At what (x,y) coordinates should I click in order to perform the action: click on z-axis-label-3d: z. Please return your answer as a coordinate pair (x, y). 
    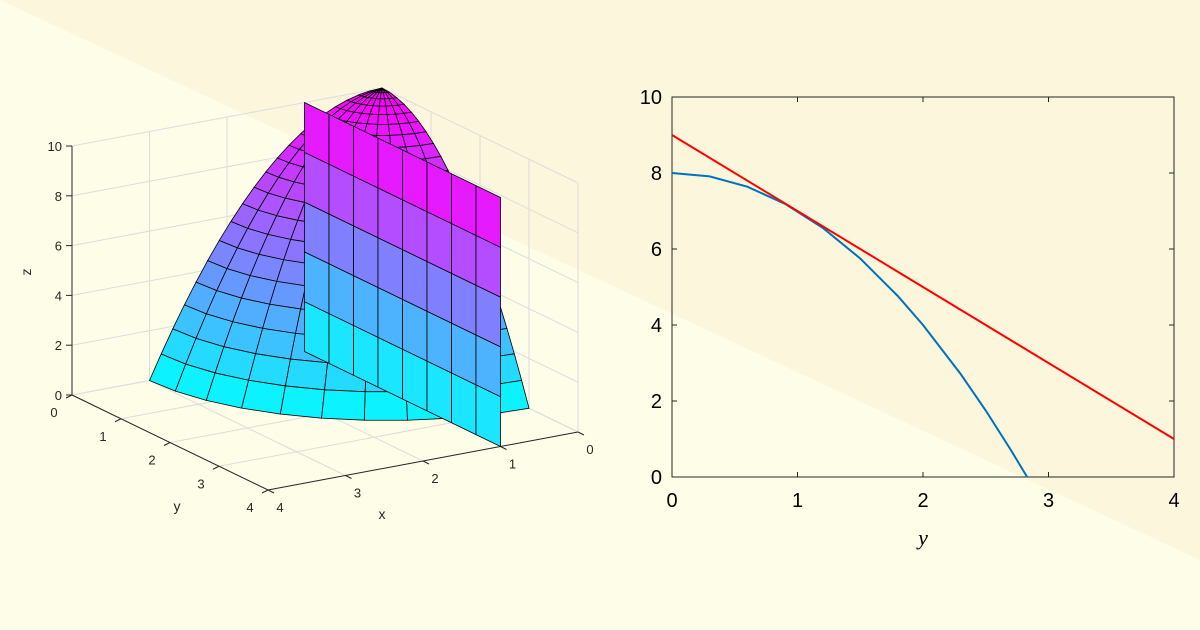
    Looking at the image, I should click on (26, 272).